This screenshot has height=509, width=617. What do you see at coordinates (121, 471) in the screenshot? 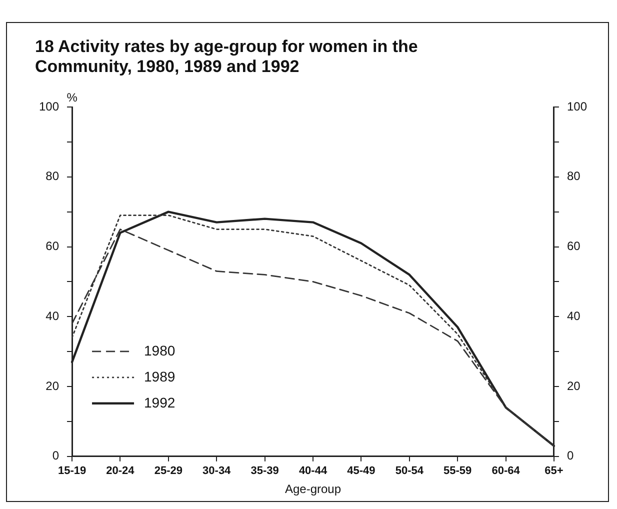
I see `x-tick-label: 20-24` at bounding box center [121, 471].